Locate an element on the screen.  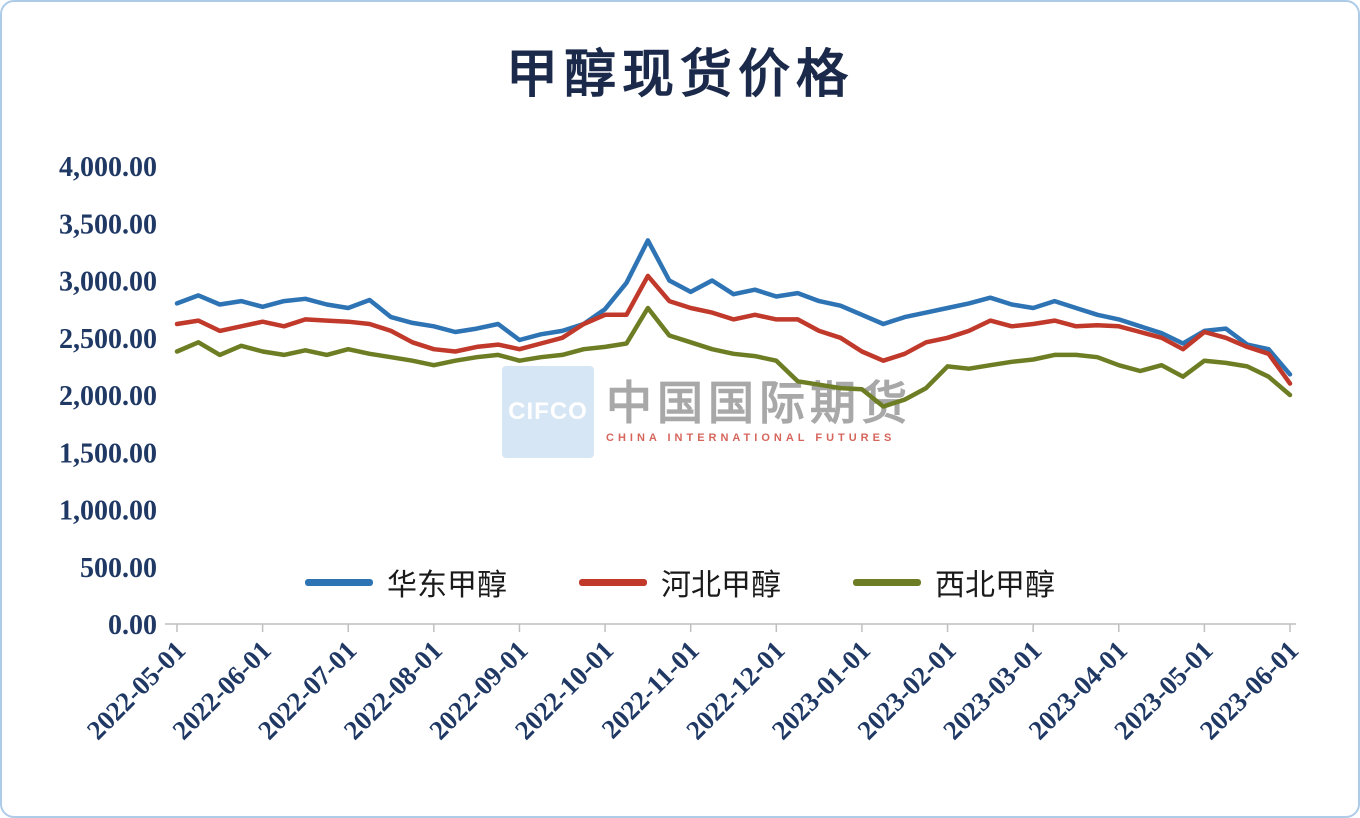
watermark: CIFCO 中国国际期货 CHINA INTERNATIONAL FUTURES is located at coordinates (707, 412).